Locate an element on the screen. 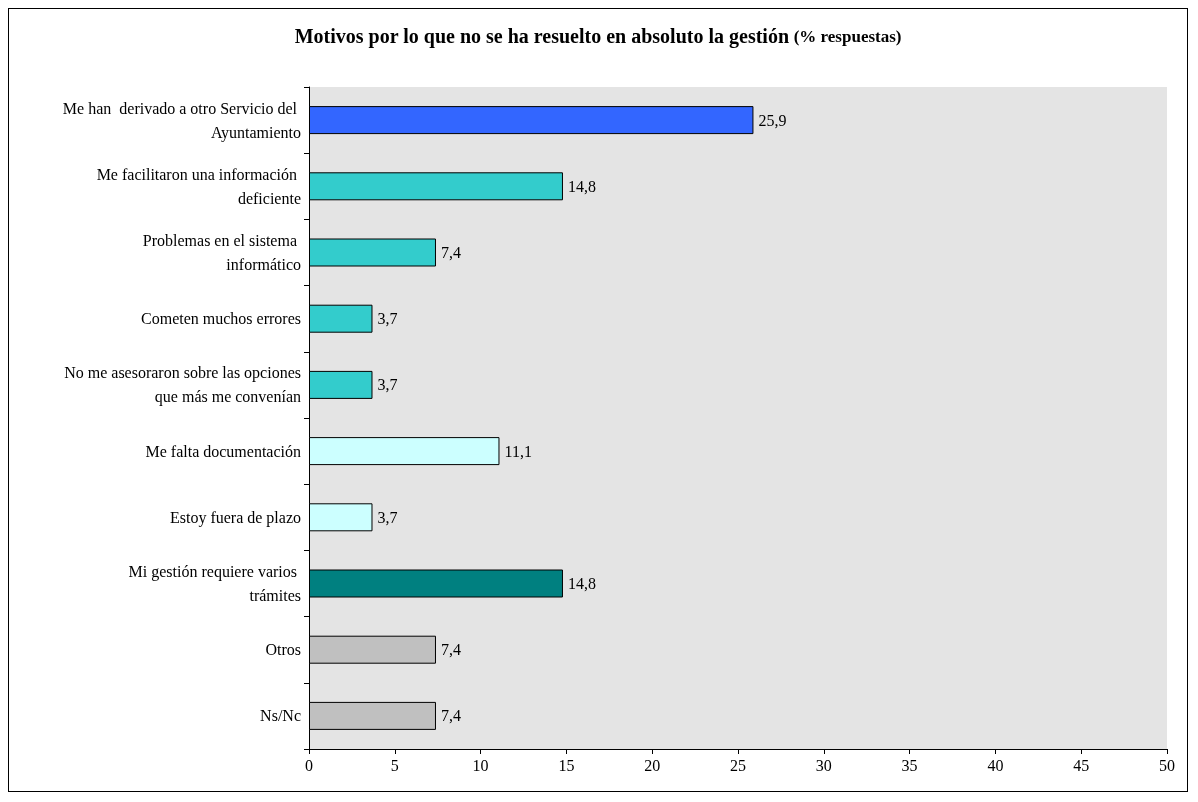 The height and width of the screenshot is (802, 1198). y-tick-label: Mi gestión requiere varios trámites is located at coordinates (214, 583).